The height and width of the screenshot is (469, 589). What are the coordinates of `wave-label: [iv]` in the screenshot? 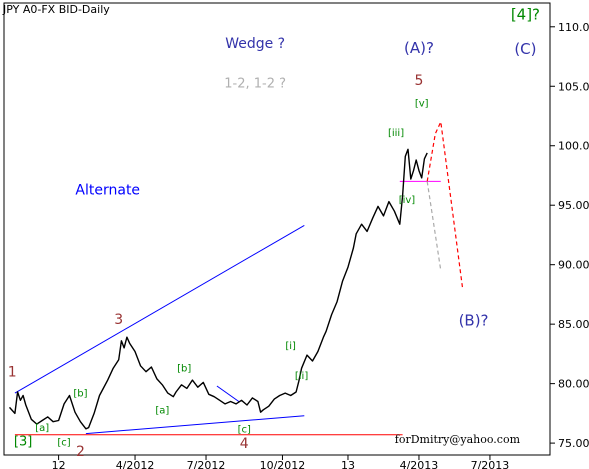 It's located at (407, 200).